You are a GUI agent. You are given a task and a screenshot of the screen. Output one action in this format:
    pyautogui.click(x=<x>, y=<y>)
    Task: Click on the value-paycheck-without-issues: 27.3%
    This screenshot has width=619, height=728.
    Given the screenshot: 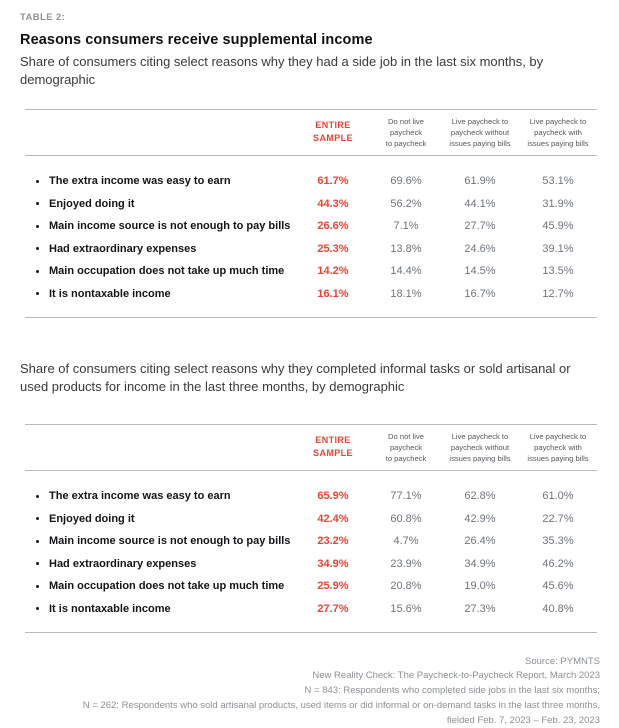 What is the action you would take?
    pyautogui.click(x=480, y=608)
    